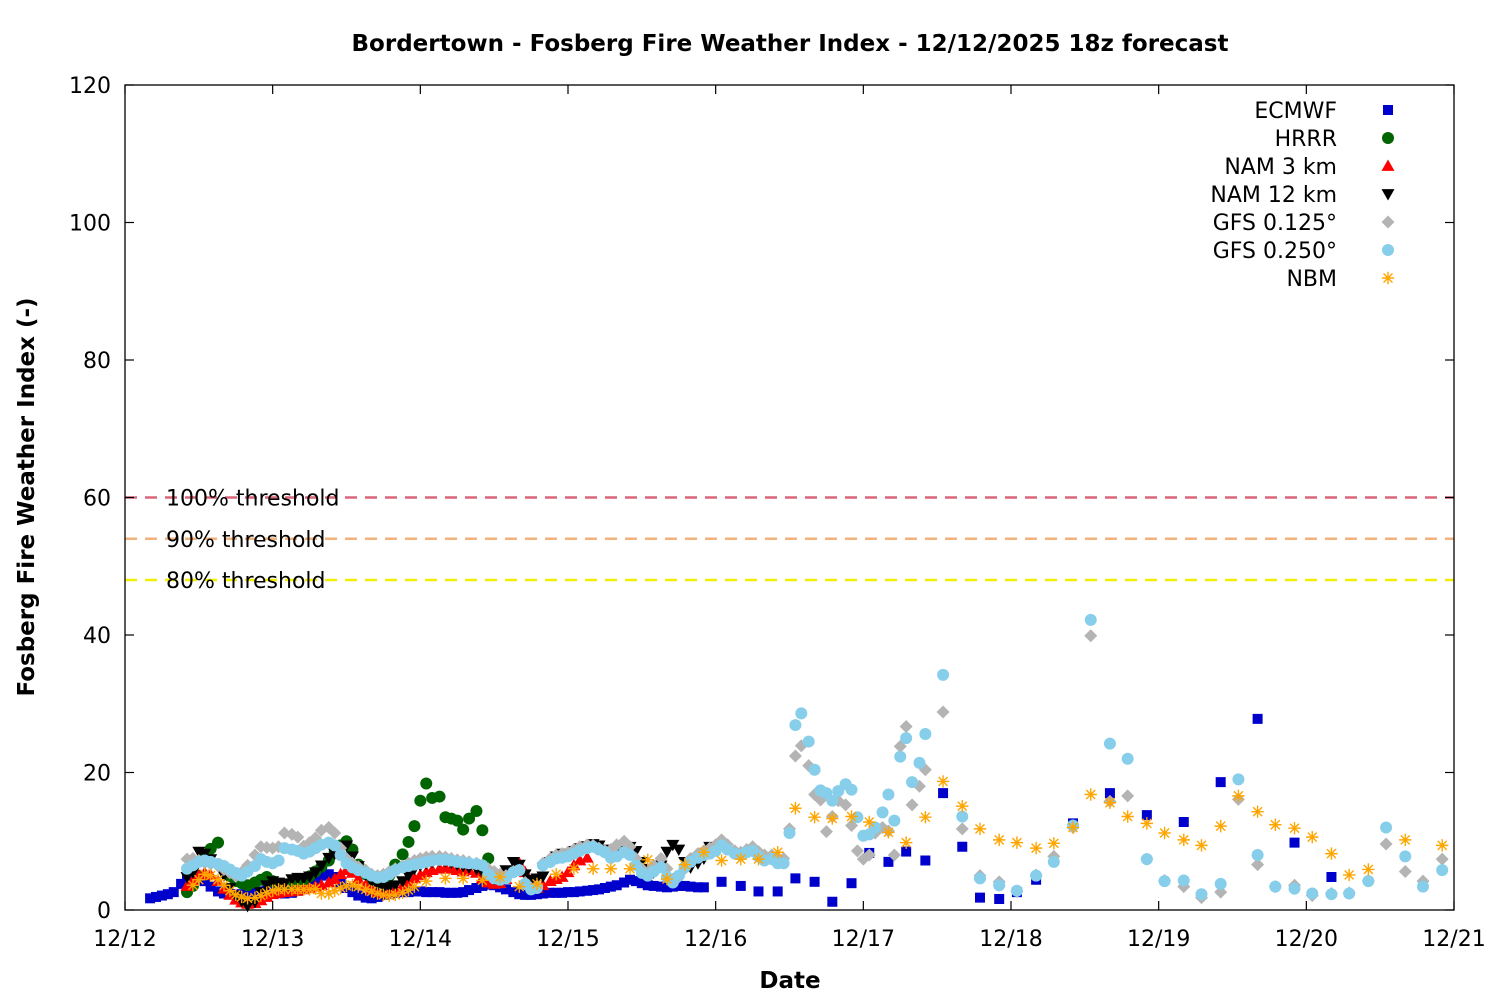 The height and width of the screenshot is (1000, 1500). What do you see at coordinates (124, 939) in the screenshot?
I see `x-tick-label: 12/12` at bounding box center [124, 939].